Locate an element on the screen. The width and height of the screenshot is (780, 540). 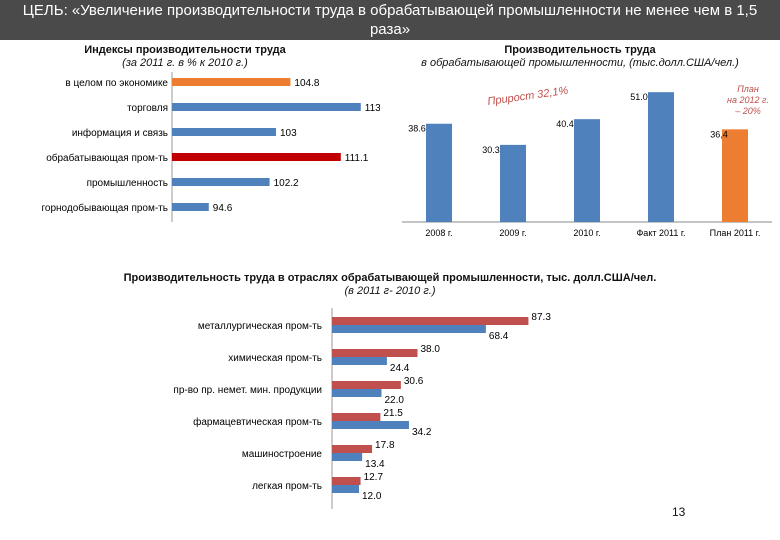
chart3-subtitle: (в 2011 г- 2010 г.) is located at coordinates (390, 291).